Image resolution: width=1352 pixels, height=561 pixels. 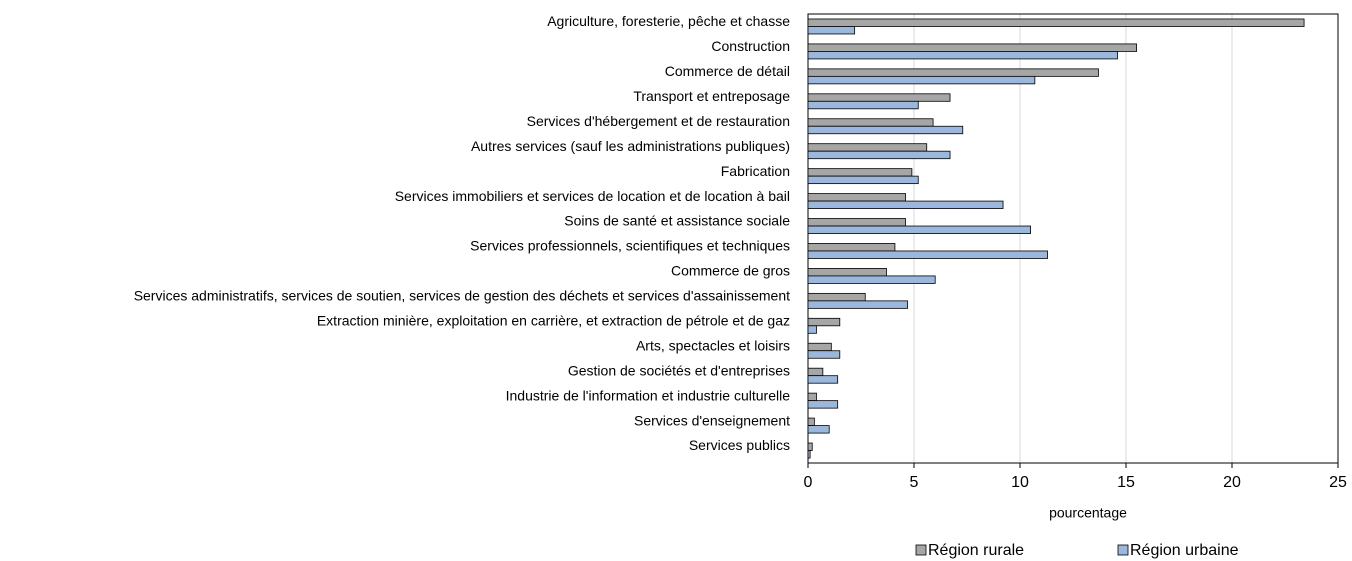 I want to click on y-tick-label: Arts, spectacles et loisirs, so click(x=713, y=345).